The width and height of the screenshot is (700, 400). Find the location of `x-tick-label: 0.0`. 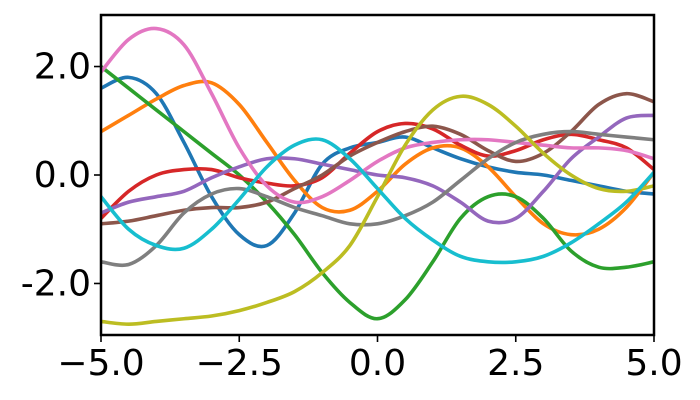

x-tick-label: 0.0 is located at coordinates (377, 363).